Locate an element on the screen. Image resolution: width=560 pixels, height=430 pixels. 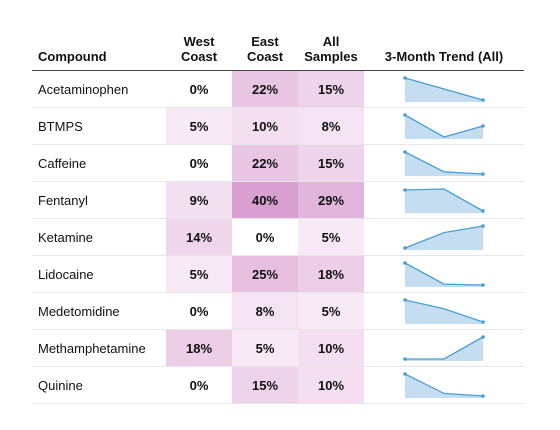
table-row: BTMPS 5% 10% 8% is located at coordinates (278, 126).